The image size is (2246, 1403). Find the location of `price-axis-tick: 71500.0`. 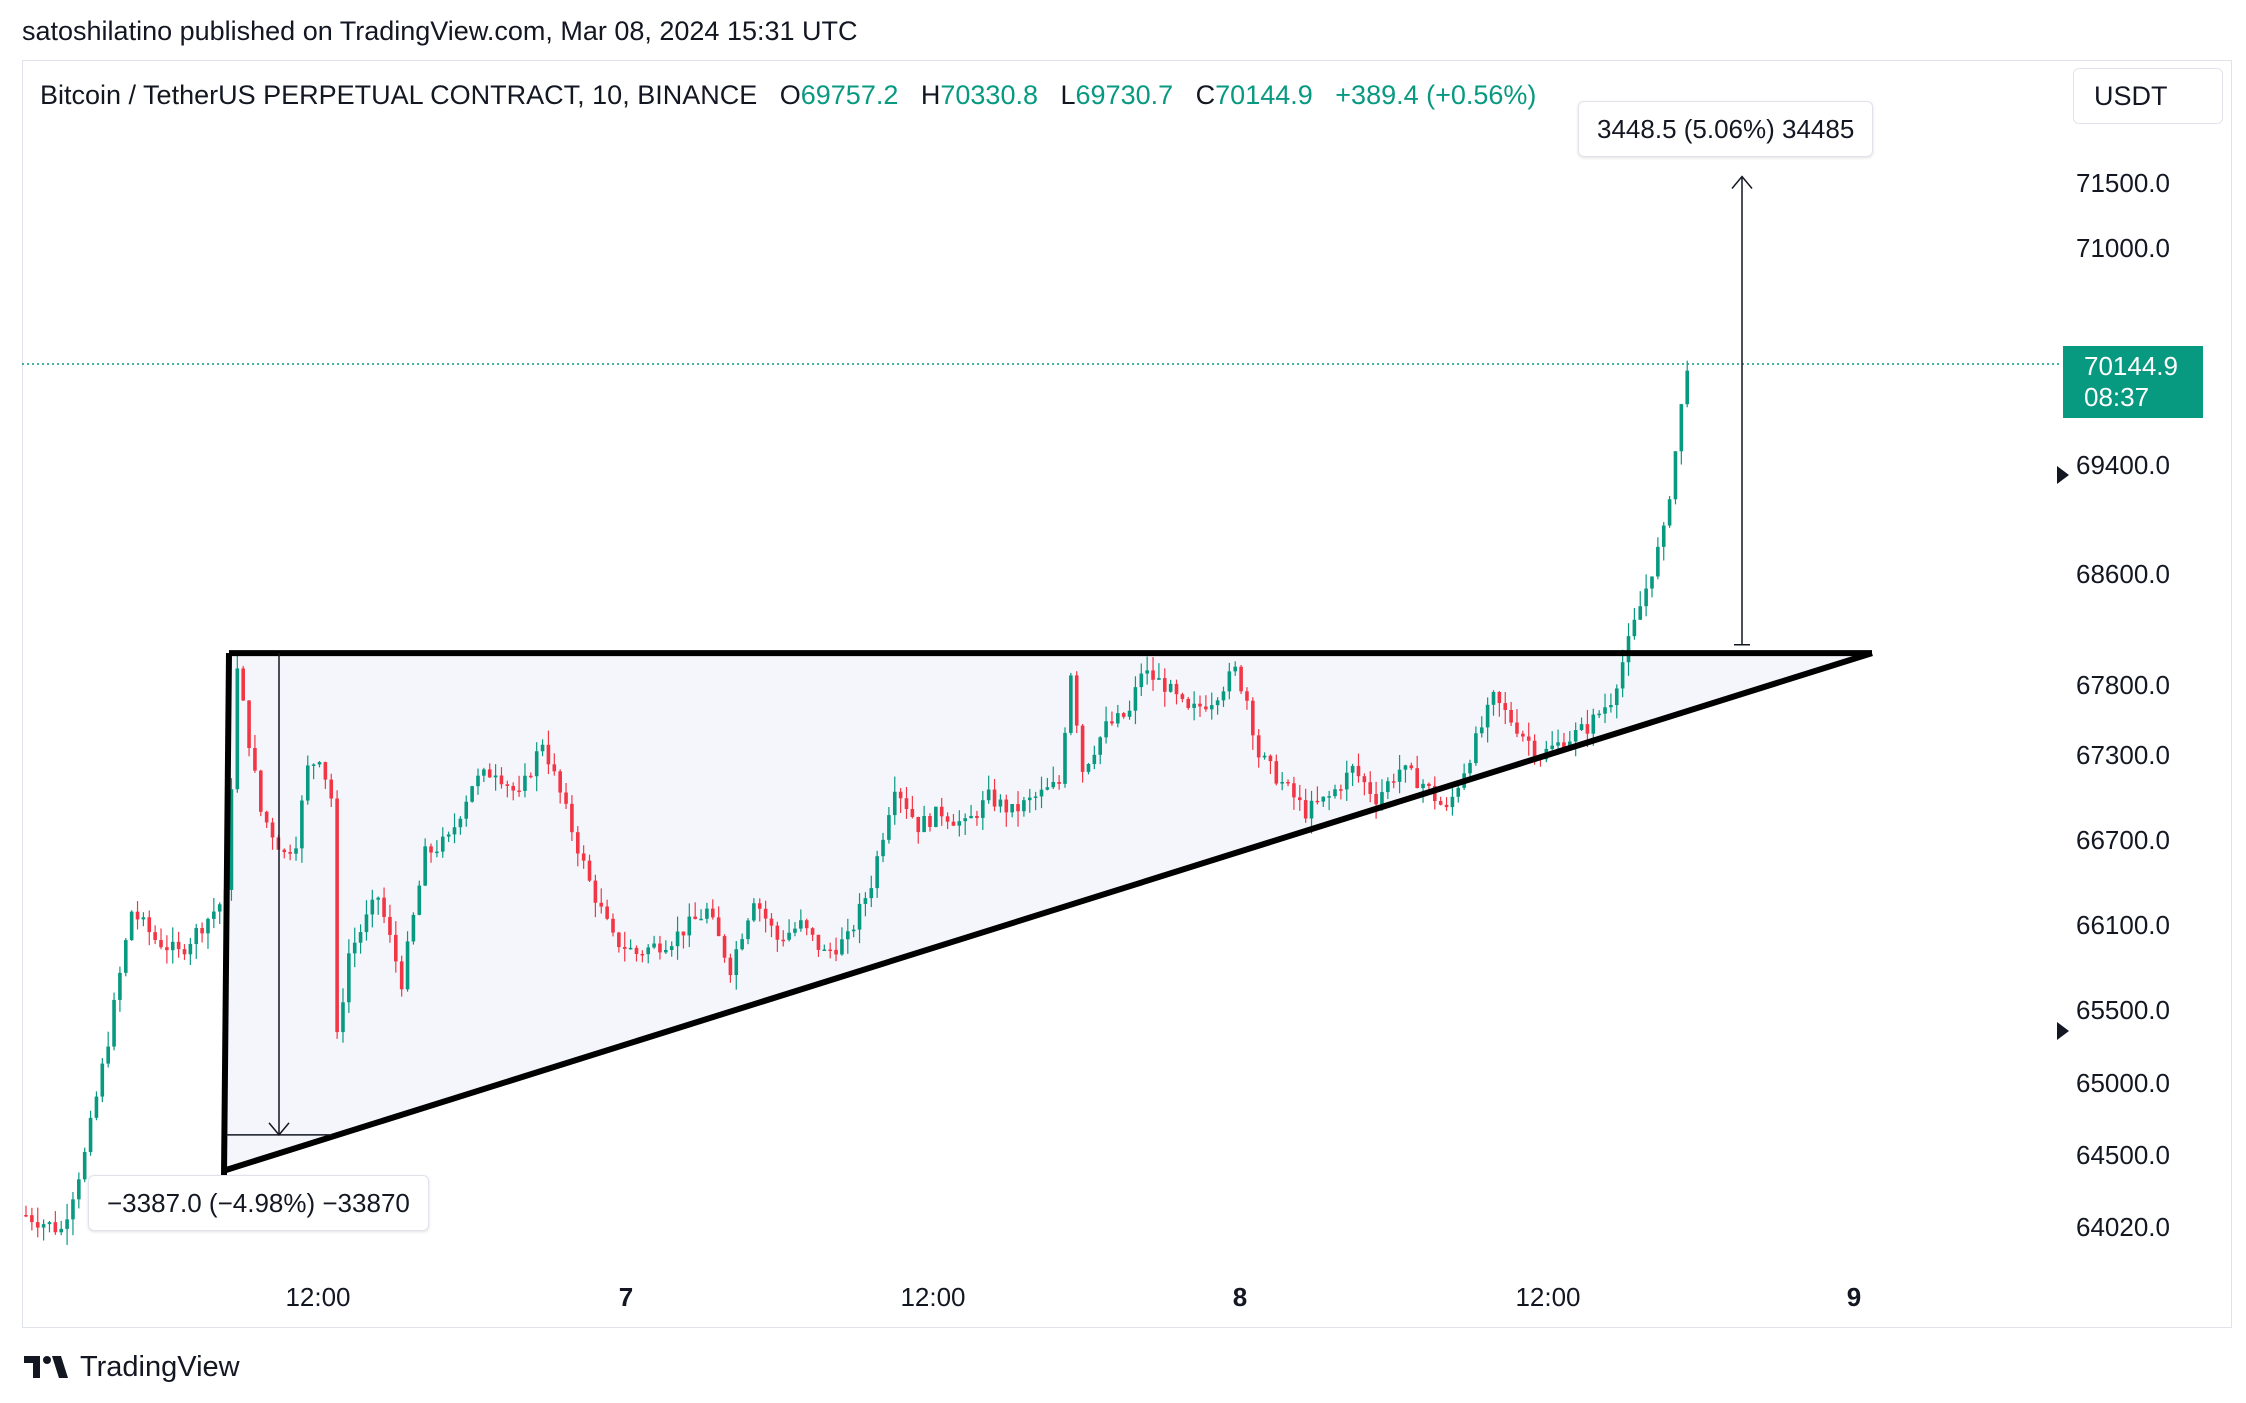

price-axis-tick: 71500.0 is located at coordinates (2123, 183).